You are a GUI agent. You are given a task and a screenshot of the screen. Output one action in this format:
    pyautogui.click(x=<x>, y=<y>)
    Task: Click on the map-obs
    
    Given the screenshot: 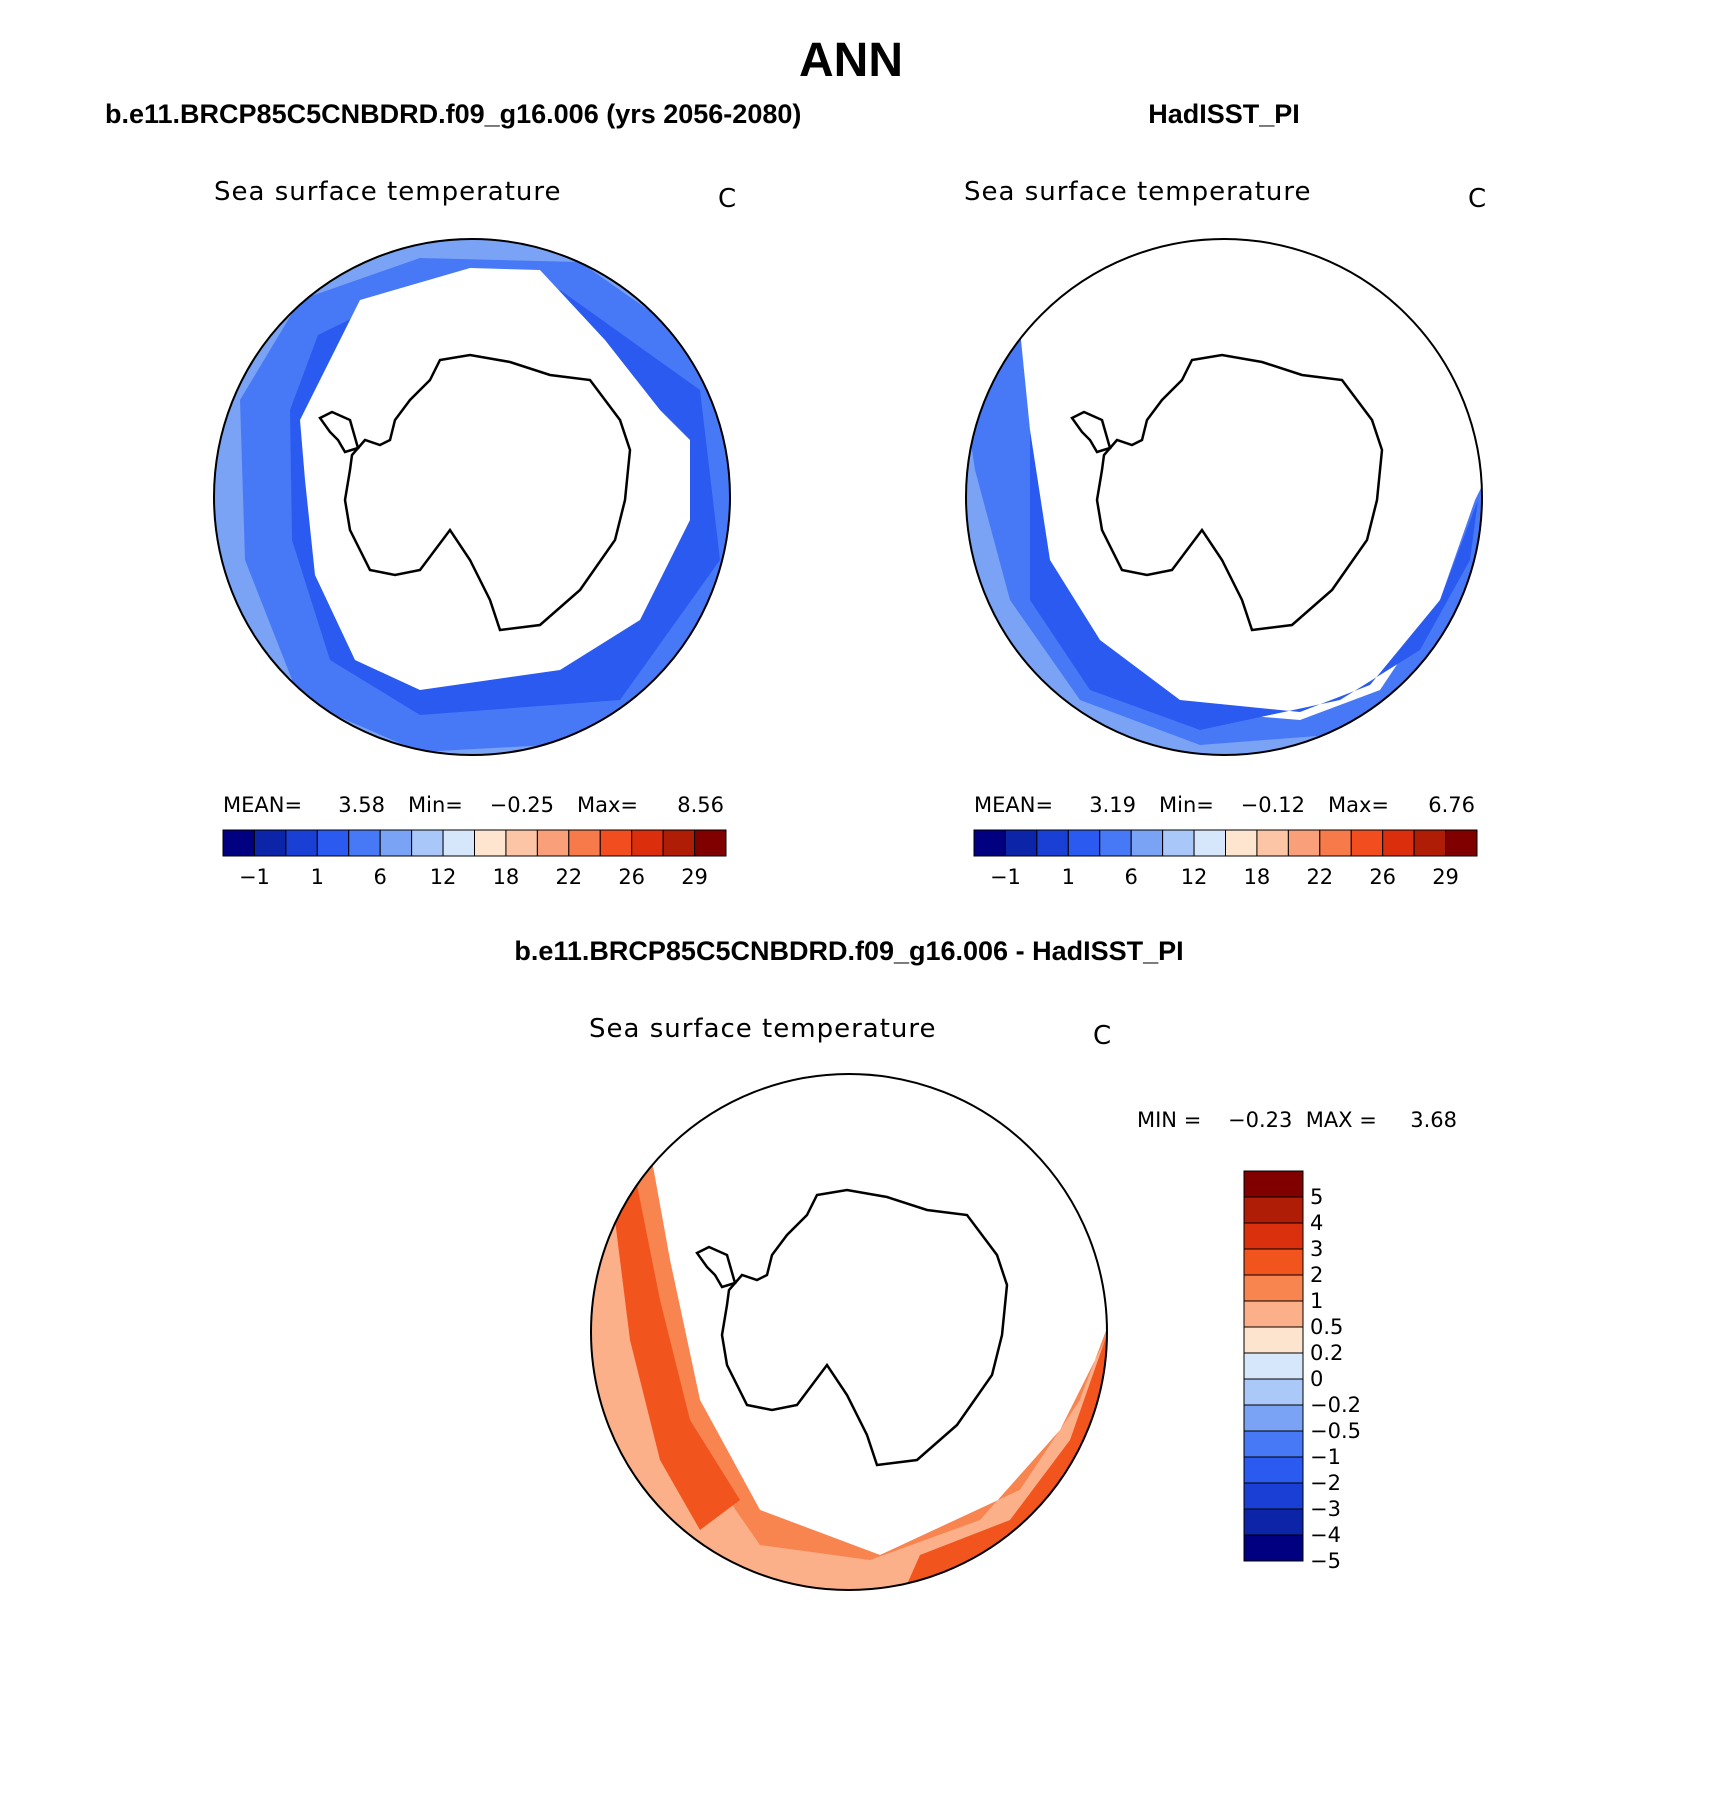 What is the action you would take?
    pyautogui.click(x=1224, y=497)
    